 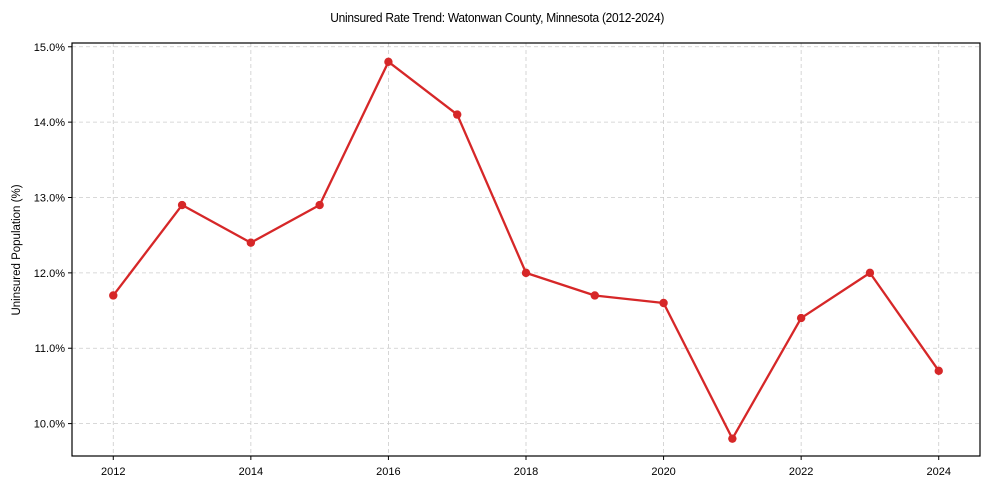 I want to click on y-axis-label: Uninsured Population (%), so click(x=17, y=249).